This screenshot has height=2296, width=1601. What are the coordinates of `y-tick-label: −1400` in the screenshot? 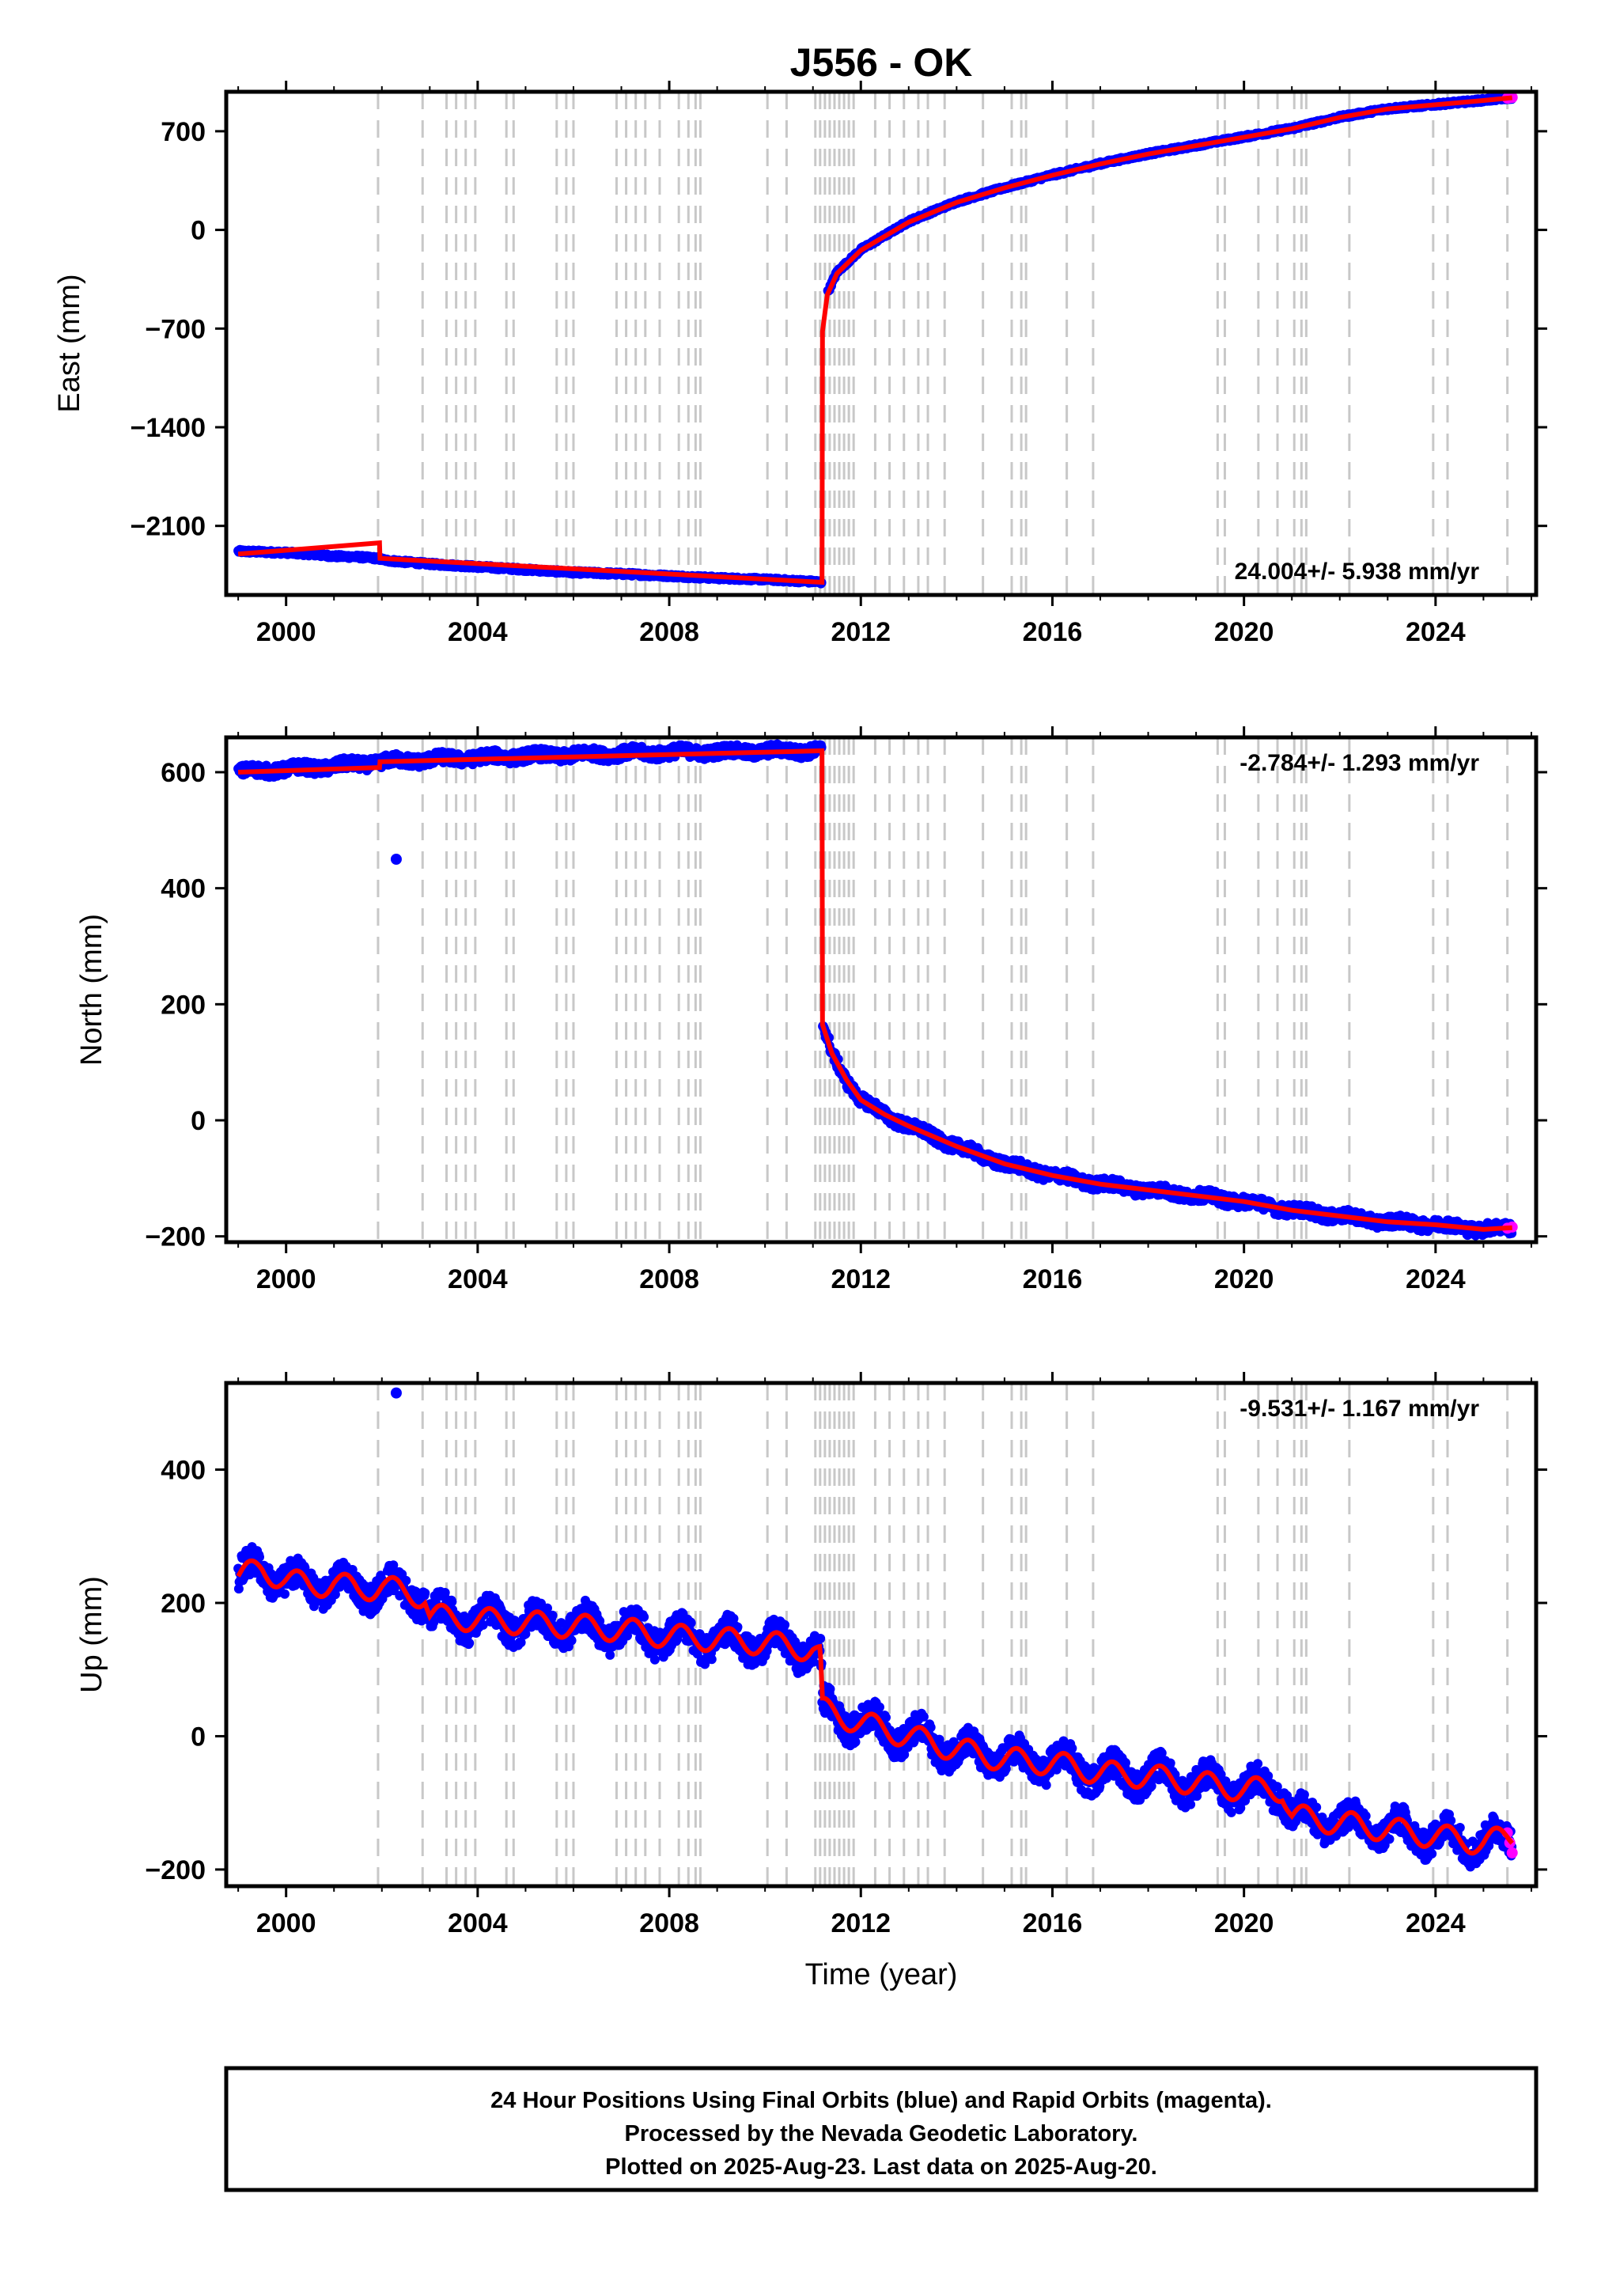 It's located at (168, 428).